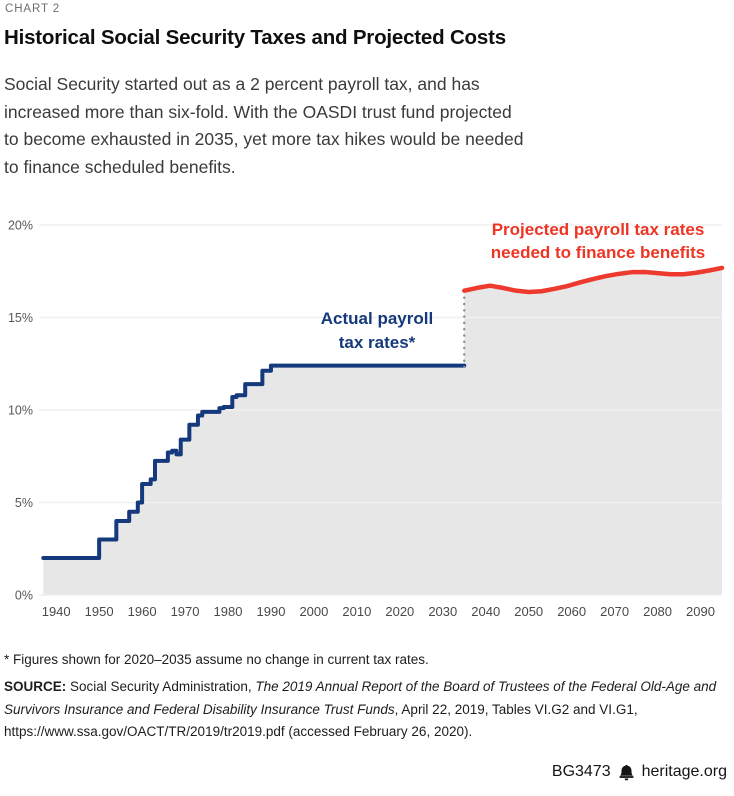  Describe the element at coordinates (377, 318) in the screenshot. I see `actual-series-label: Actual payroll` at that location.